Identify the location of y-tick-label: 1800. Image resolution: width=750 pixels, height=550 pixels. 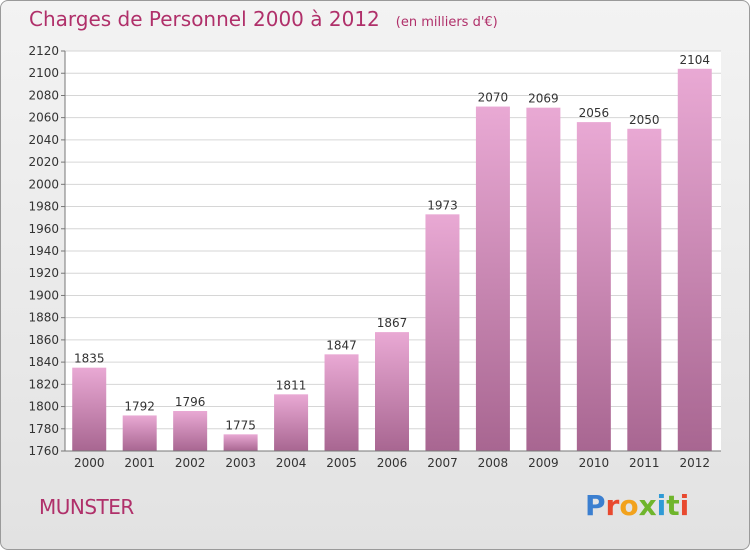
(43, 407).